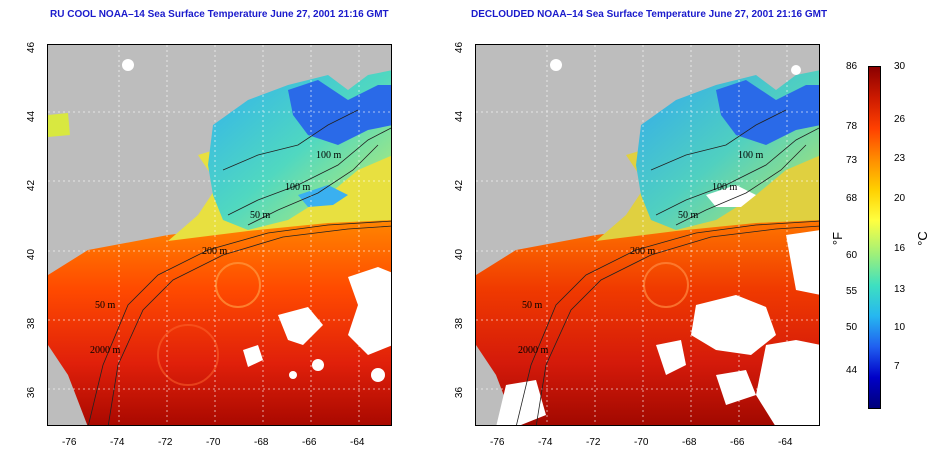 The image size is (950, 475). What do you see at coordinates (261, 442) in the screenshot?
I see `lon-label-68: -68` at bounding box center [261, 442].